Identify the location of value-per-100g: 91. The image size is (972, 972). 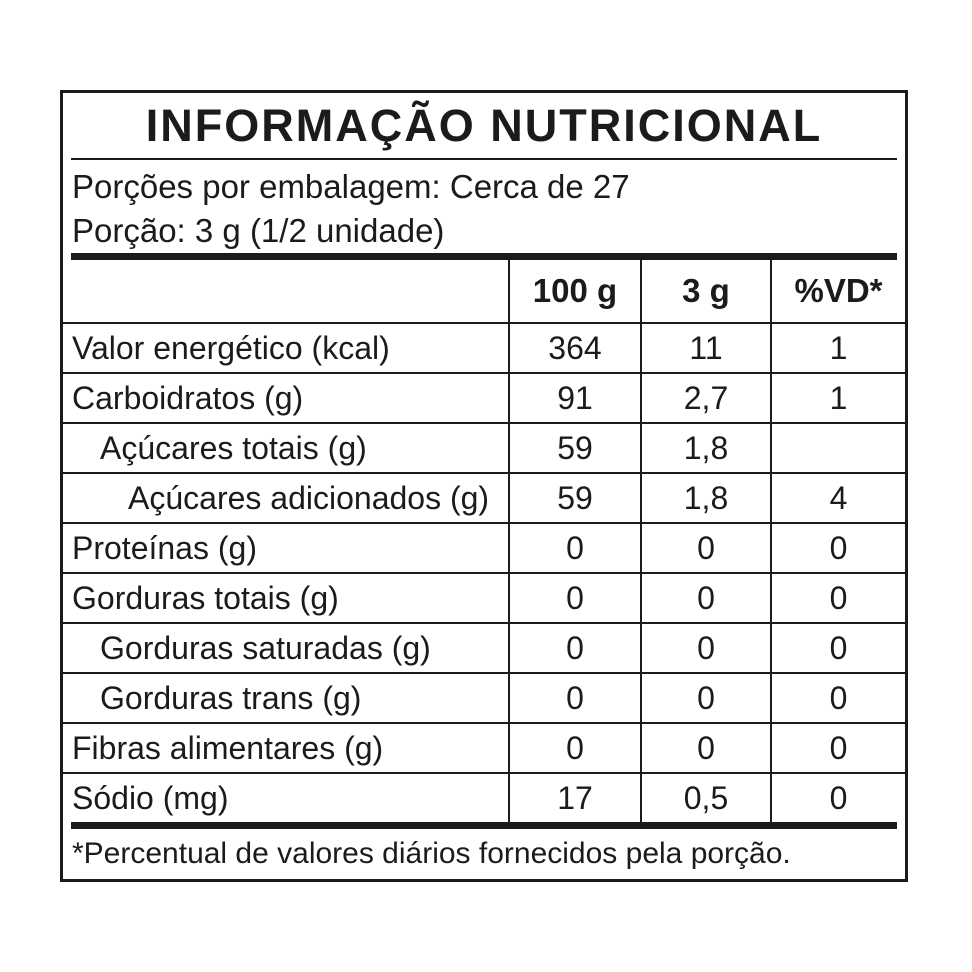
(574, 398).